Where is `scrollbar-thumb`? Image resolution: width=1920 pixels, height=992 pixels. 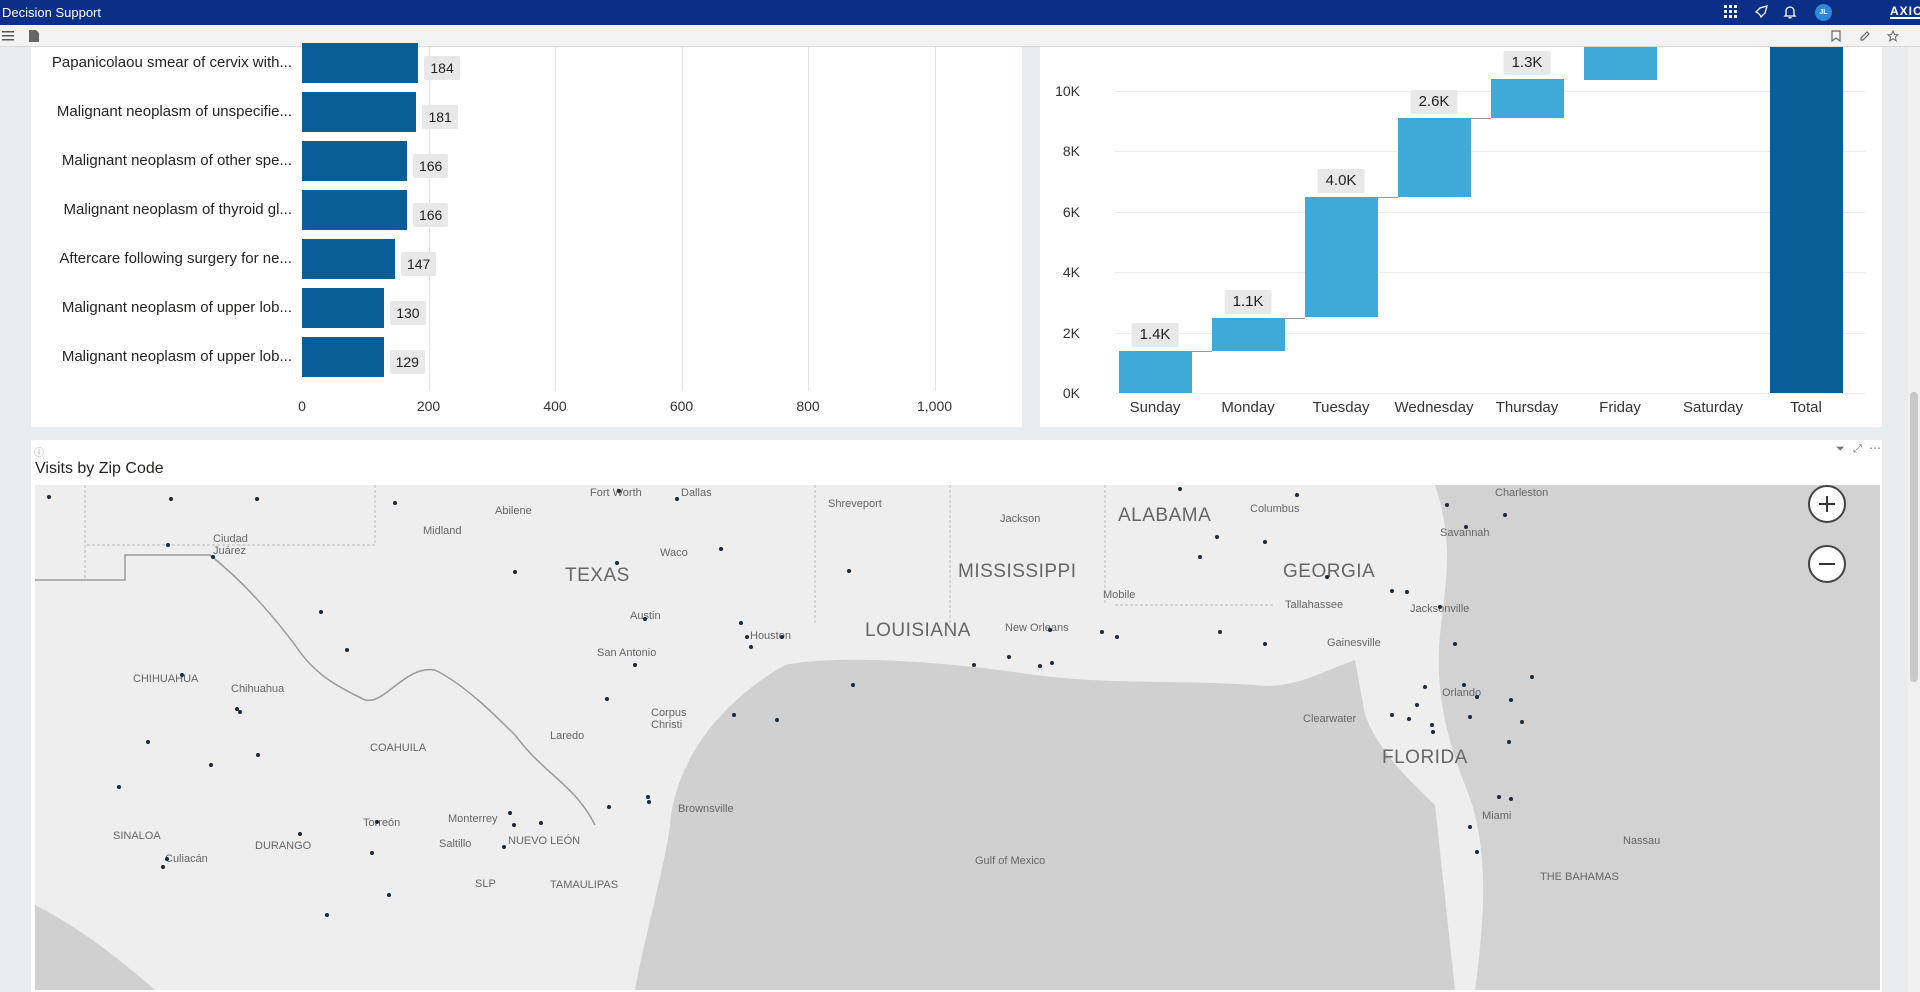
scrollbar-thumb is located at coordinates (1914, 537).